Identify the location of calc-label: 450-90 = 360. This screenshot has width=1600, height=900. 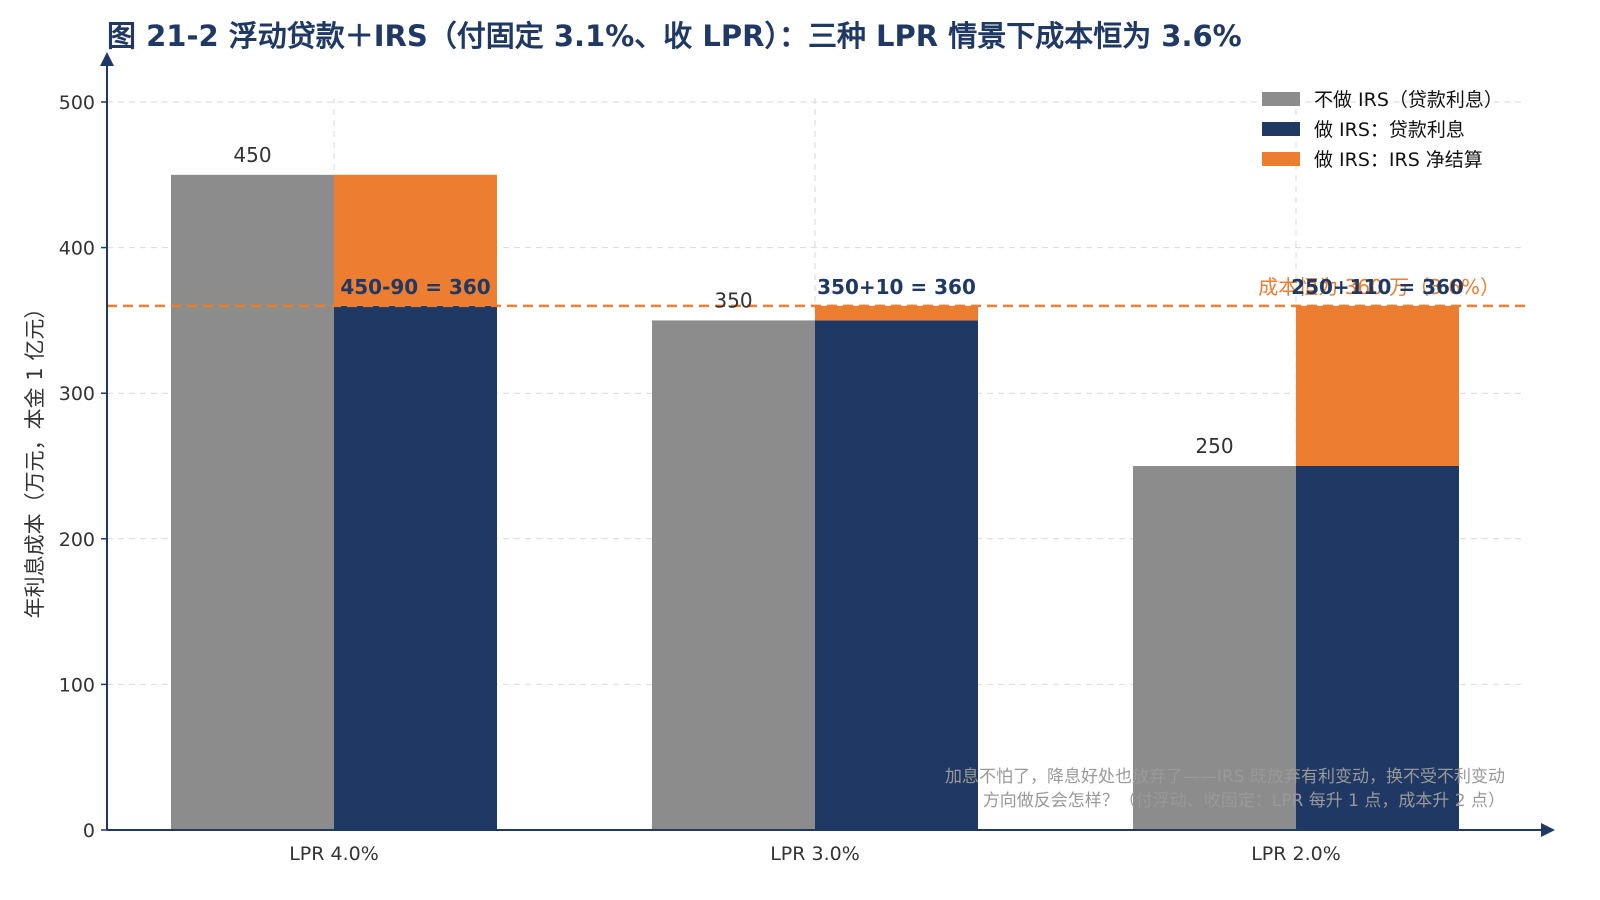
(415, 287).